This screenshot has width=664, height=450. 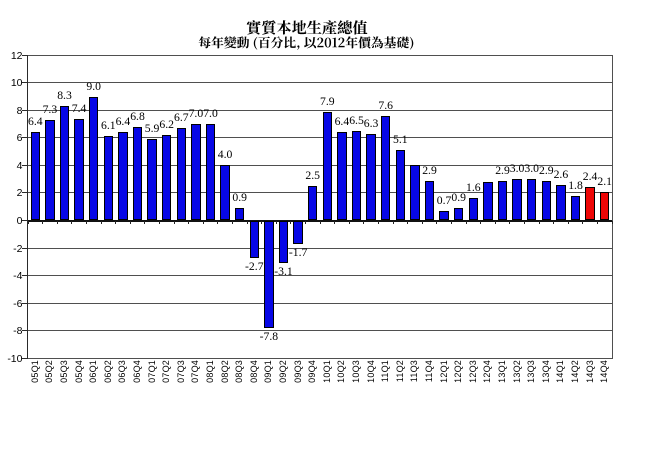 I want to click on gridline--6, so click(x=320, y=303).